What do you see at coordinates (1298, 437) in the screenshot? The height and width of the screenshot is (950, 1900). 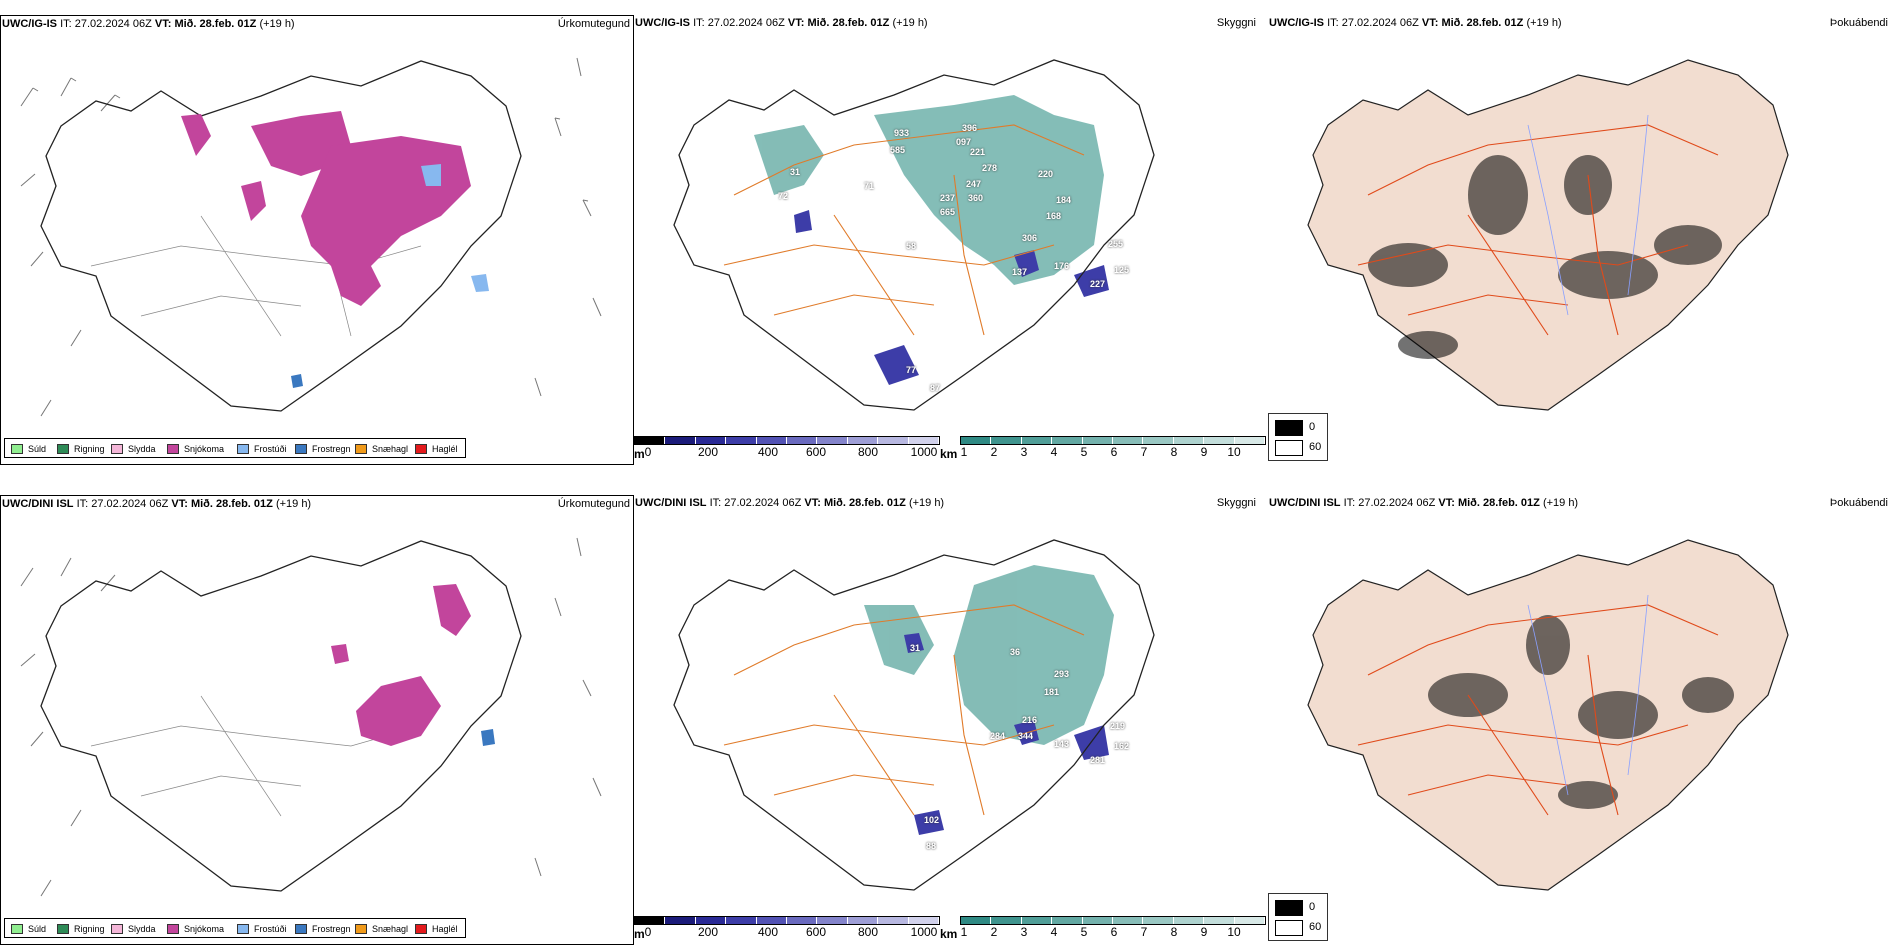 I see `fog-legend: 0 60` at bounding box center [1298, 437].